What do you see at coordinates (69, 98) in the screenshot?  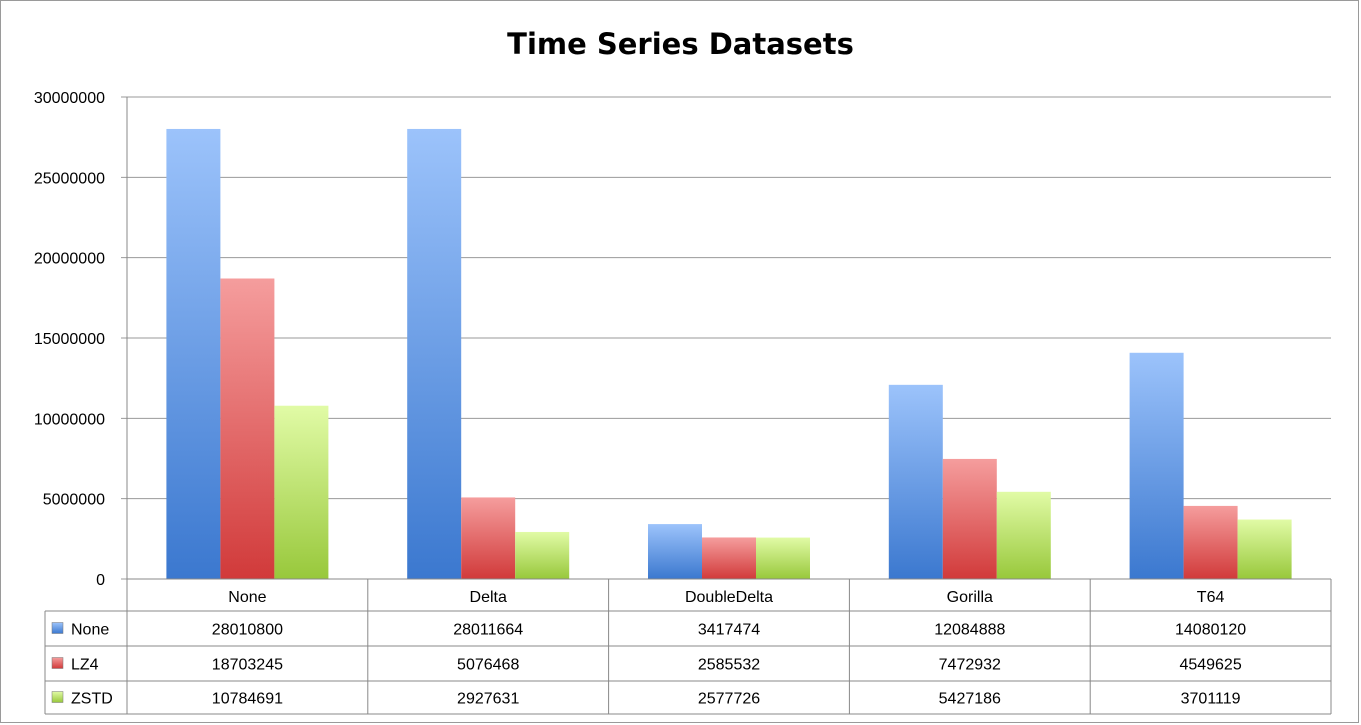 I see `y-tick-label: 30000000` at bounding box center [69, 98].